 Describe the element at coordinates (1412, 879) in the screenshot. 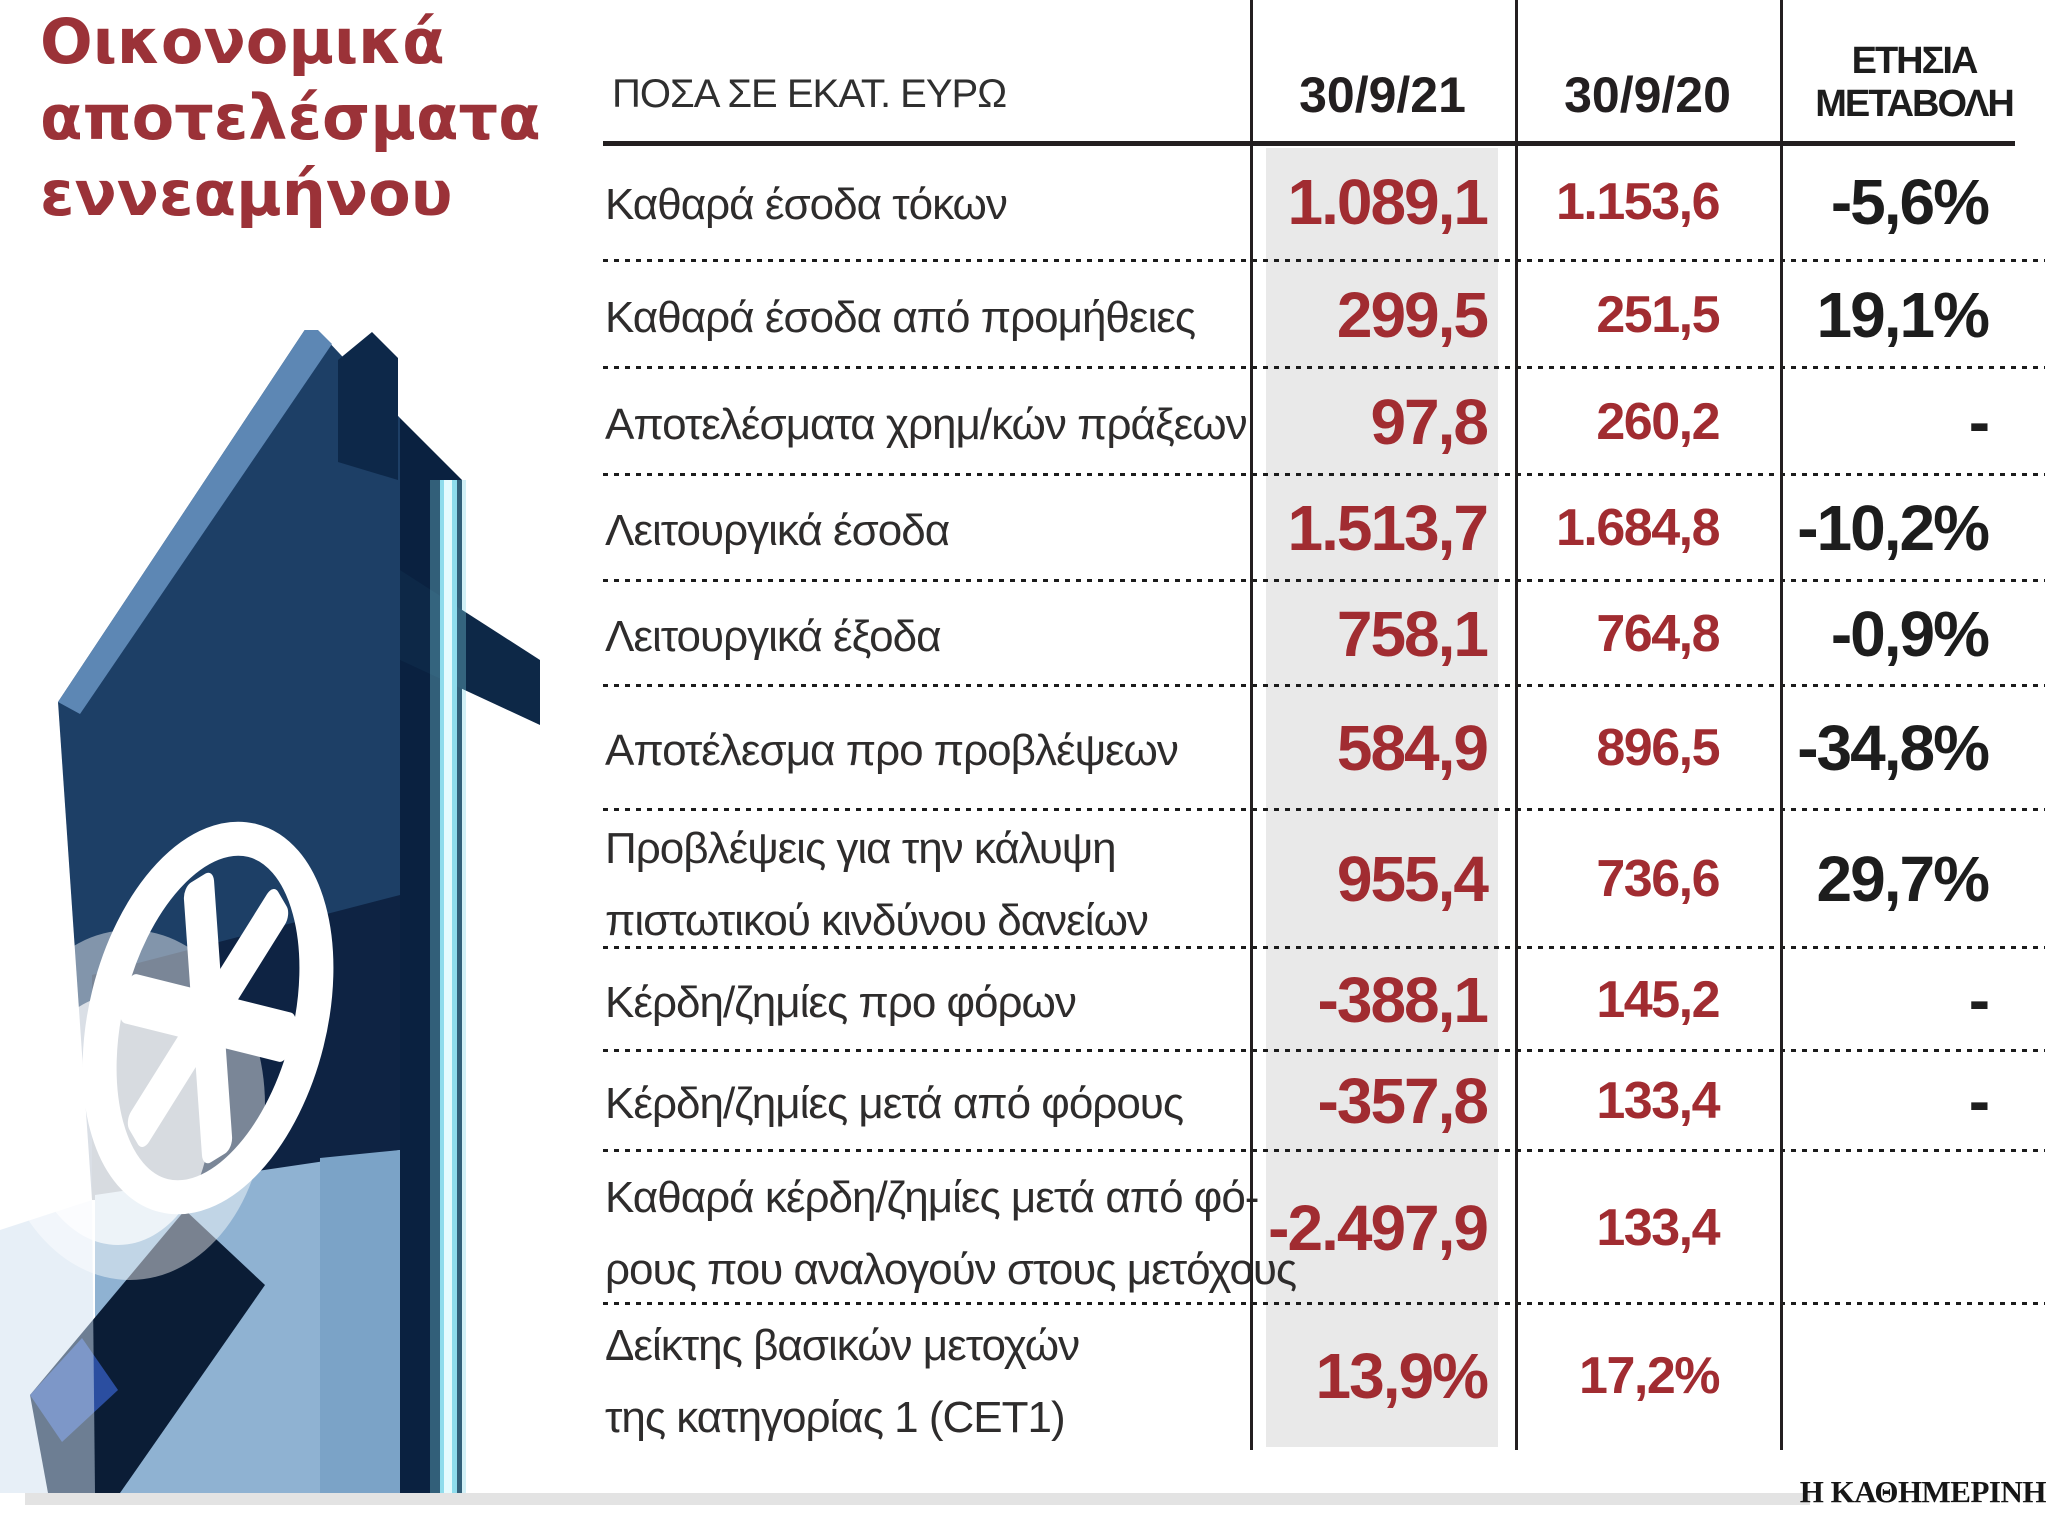

I see `value-2021: 955,4` at that location.